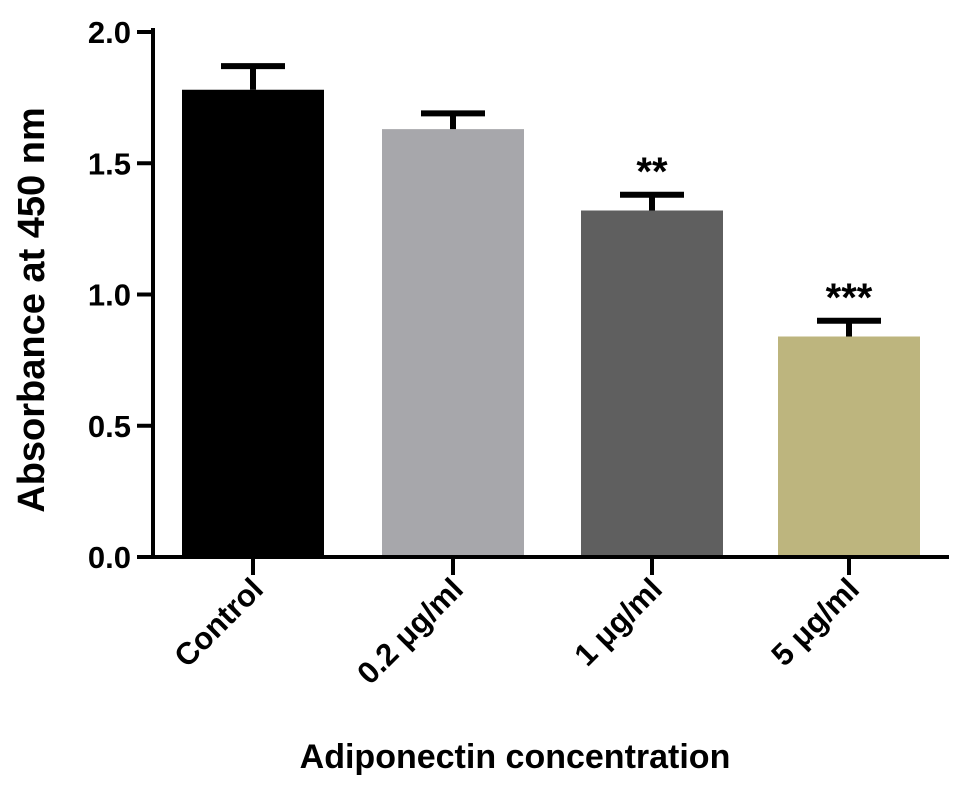  What do you see at coordinates (410, 631) in the screenshot?
I see `x-tick-label-2: 0.2 μg/ml` at bounding box center [410, 631].